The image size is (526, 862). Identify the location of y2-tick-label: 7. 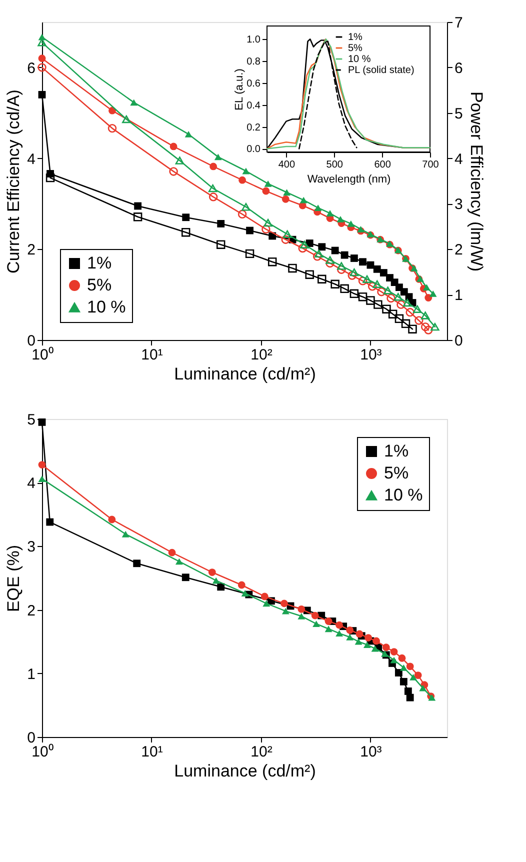
(458, 23).